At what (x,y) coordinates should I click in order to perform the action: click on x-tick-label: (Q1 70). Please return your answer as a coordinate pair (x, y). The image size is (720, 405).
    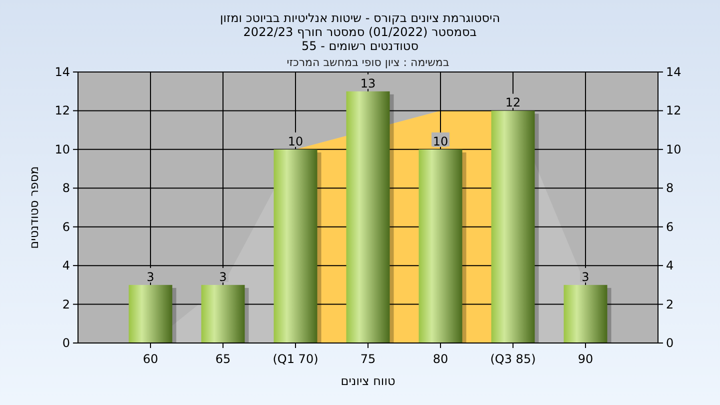
    Looking at the image, I should click on (295, 359).